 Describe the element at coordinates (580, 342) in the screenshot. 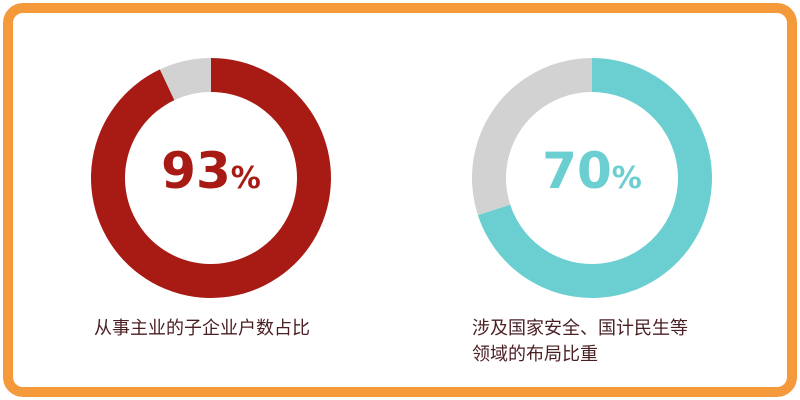

I see `donut-2-caption: 涉及国家安全、国计民生等 领域的布局比重` at that location.